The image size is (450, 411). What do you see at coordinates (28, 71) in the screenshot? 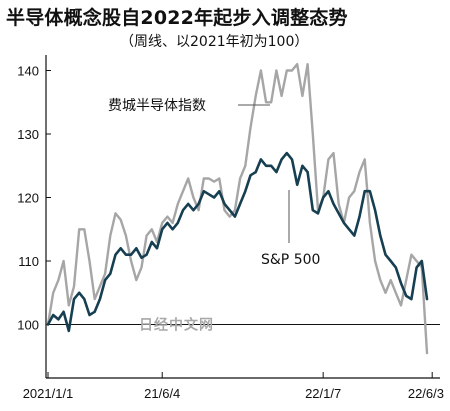
I see `y-tick-label: 140` at bounding box center [28, 71].